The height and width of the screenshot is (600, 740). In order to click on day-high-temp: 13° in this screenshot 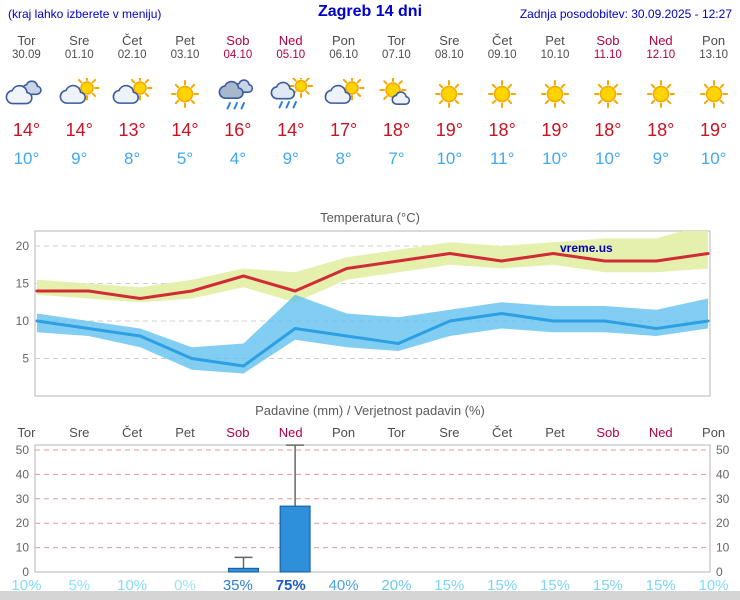, I will do `click(132, 130)`.